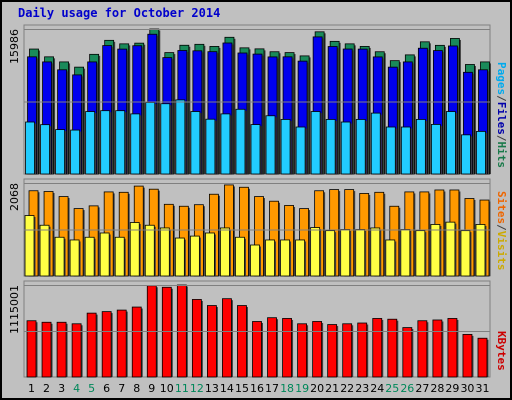 The image size is (512, 400). What do you see at coordinates (437, 388) in the screenshot?
I see `x-tick-label-28: 28` at bounding box center [437, 388].